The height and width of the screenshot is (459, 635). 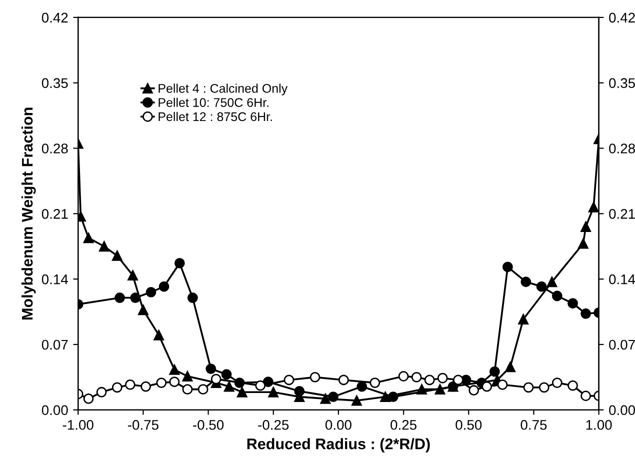 What do you see at coordinates (599, 425) in the screenshot?
I see `x-tick-label: 1.00` at bounding box center [599, 425].